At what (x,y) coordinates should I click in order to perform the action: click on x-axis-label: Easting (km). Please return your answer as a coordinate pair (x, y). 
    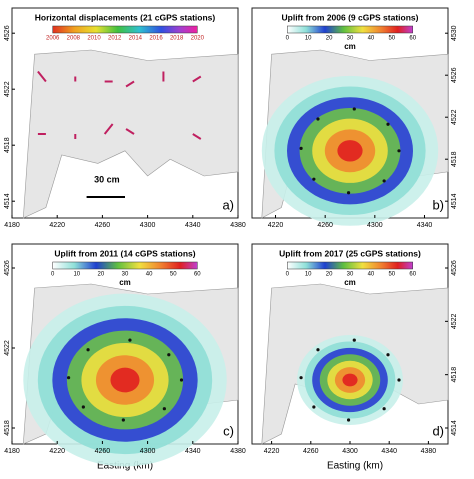
    Looking at the image, I should click on (355, 466).